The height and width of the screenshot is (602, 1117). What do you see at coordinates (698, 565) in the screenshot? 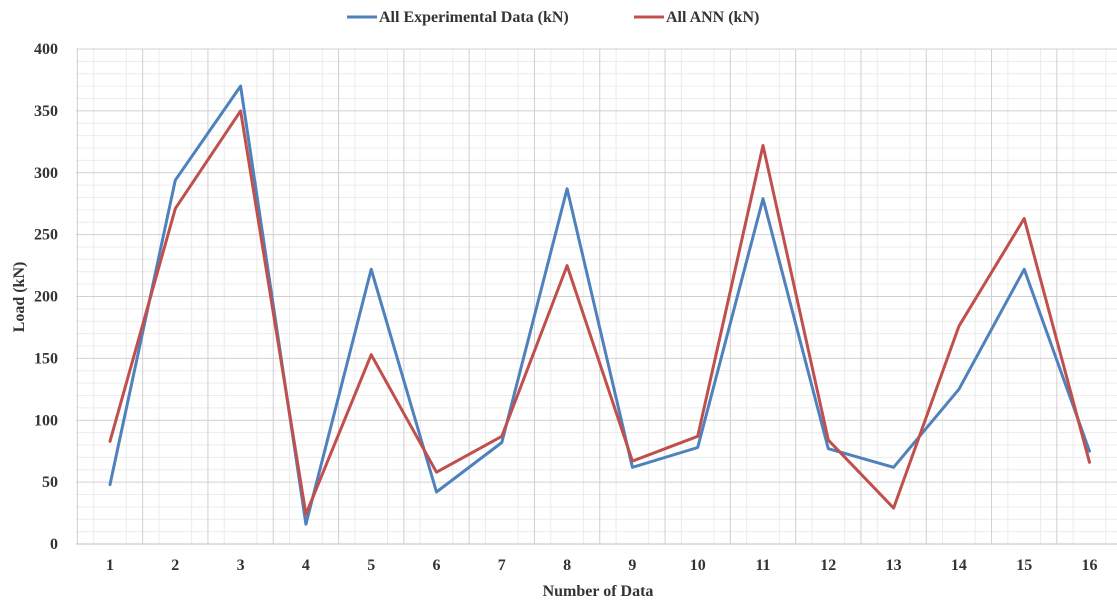
I see `x-tick-label: 10` at bounding box center [698, 565].